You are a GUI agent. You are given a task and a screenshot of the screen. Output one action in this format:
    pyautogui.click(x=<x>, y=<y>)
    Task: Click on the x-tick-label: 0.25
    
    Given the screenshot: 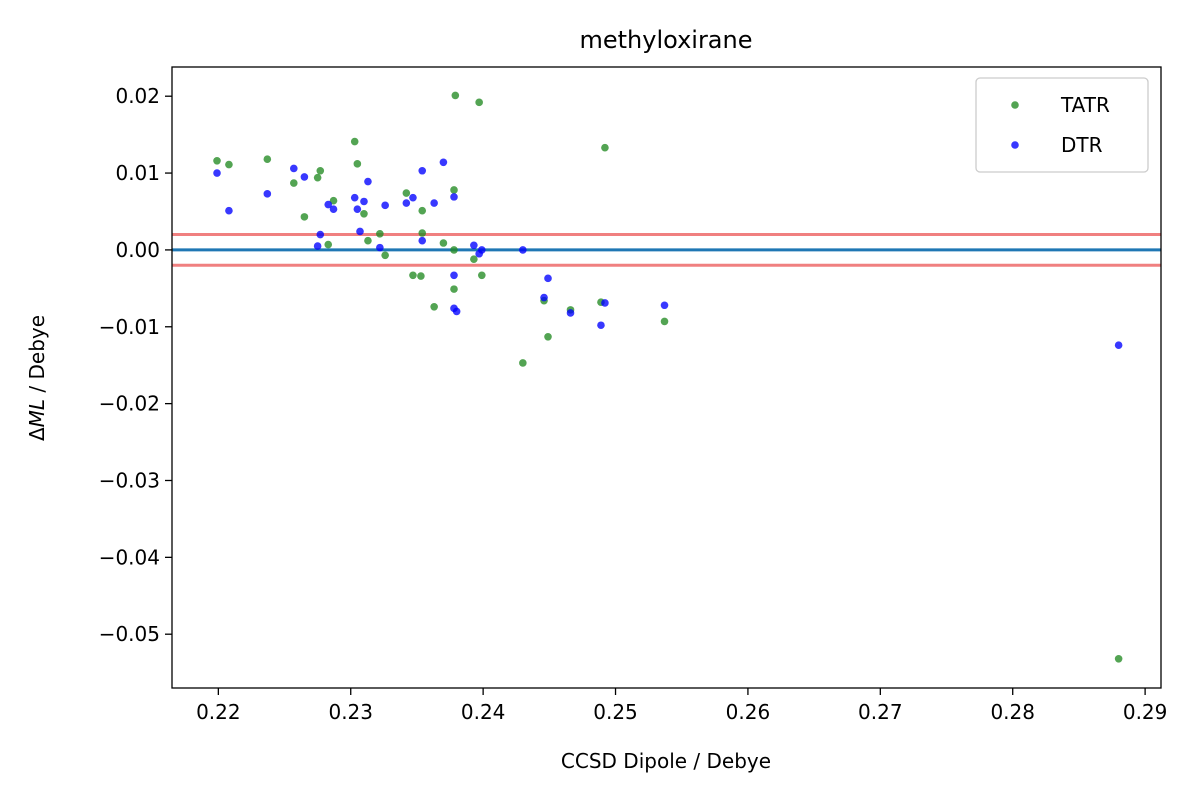 What is the action you would take?
    pyautogui.click(x=615, y=712)
    